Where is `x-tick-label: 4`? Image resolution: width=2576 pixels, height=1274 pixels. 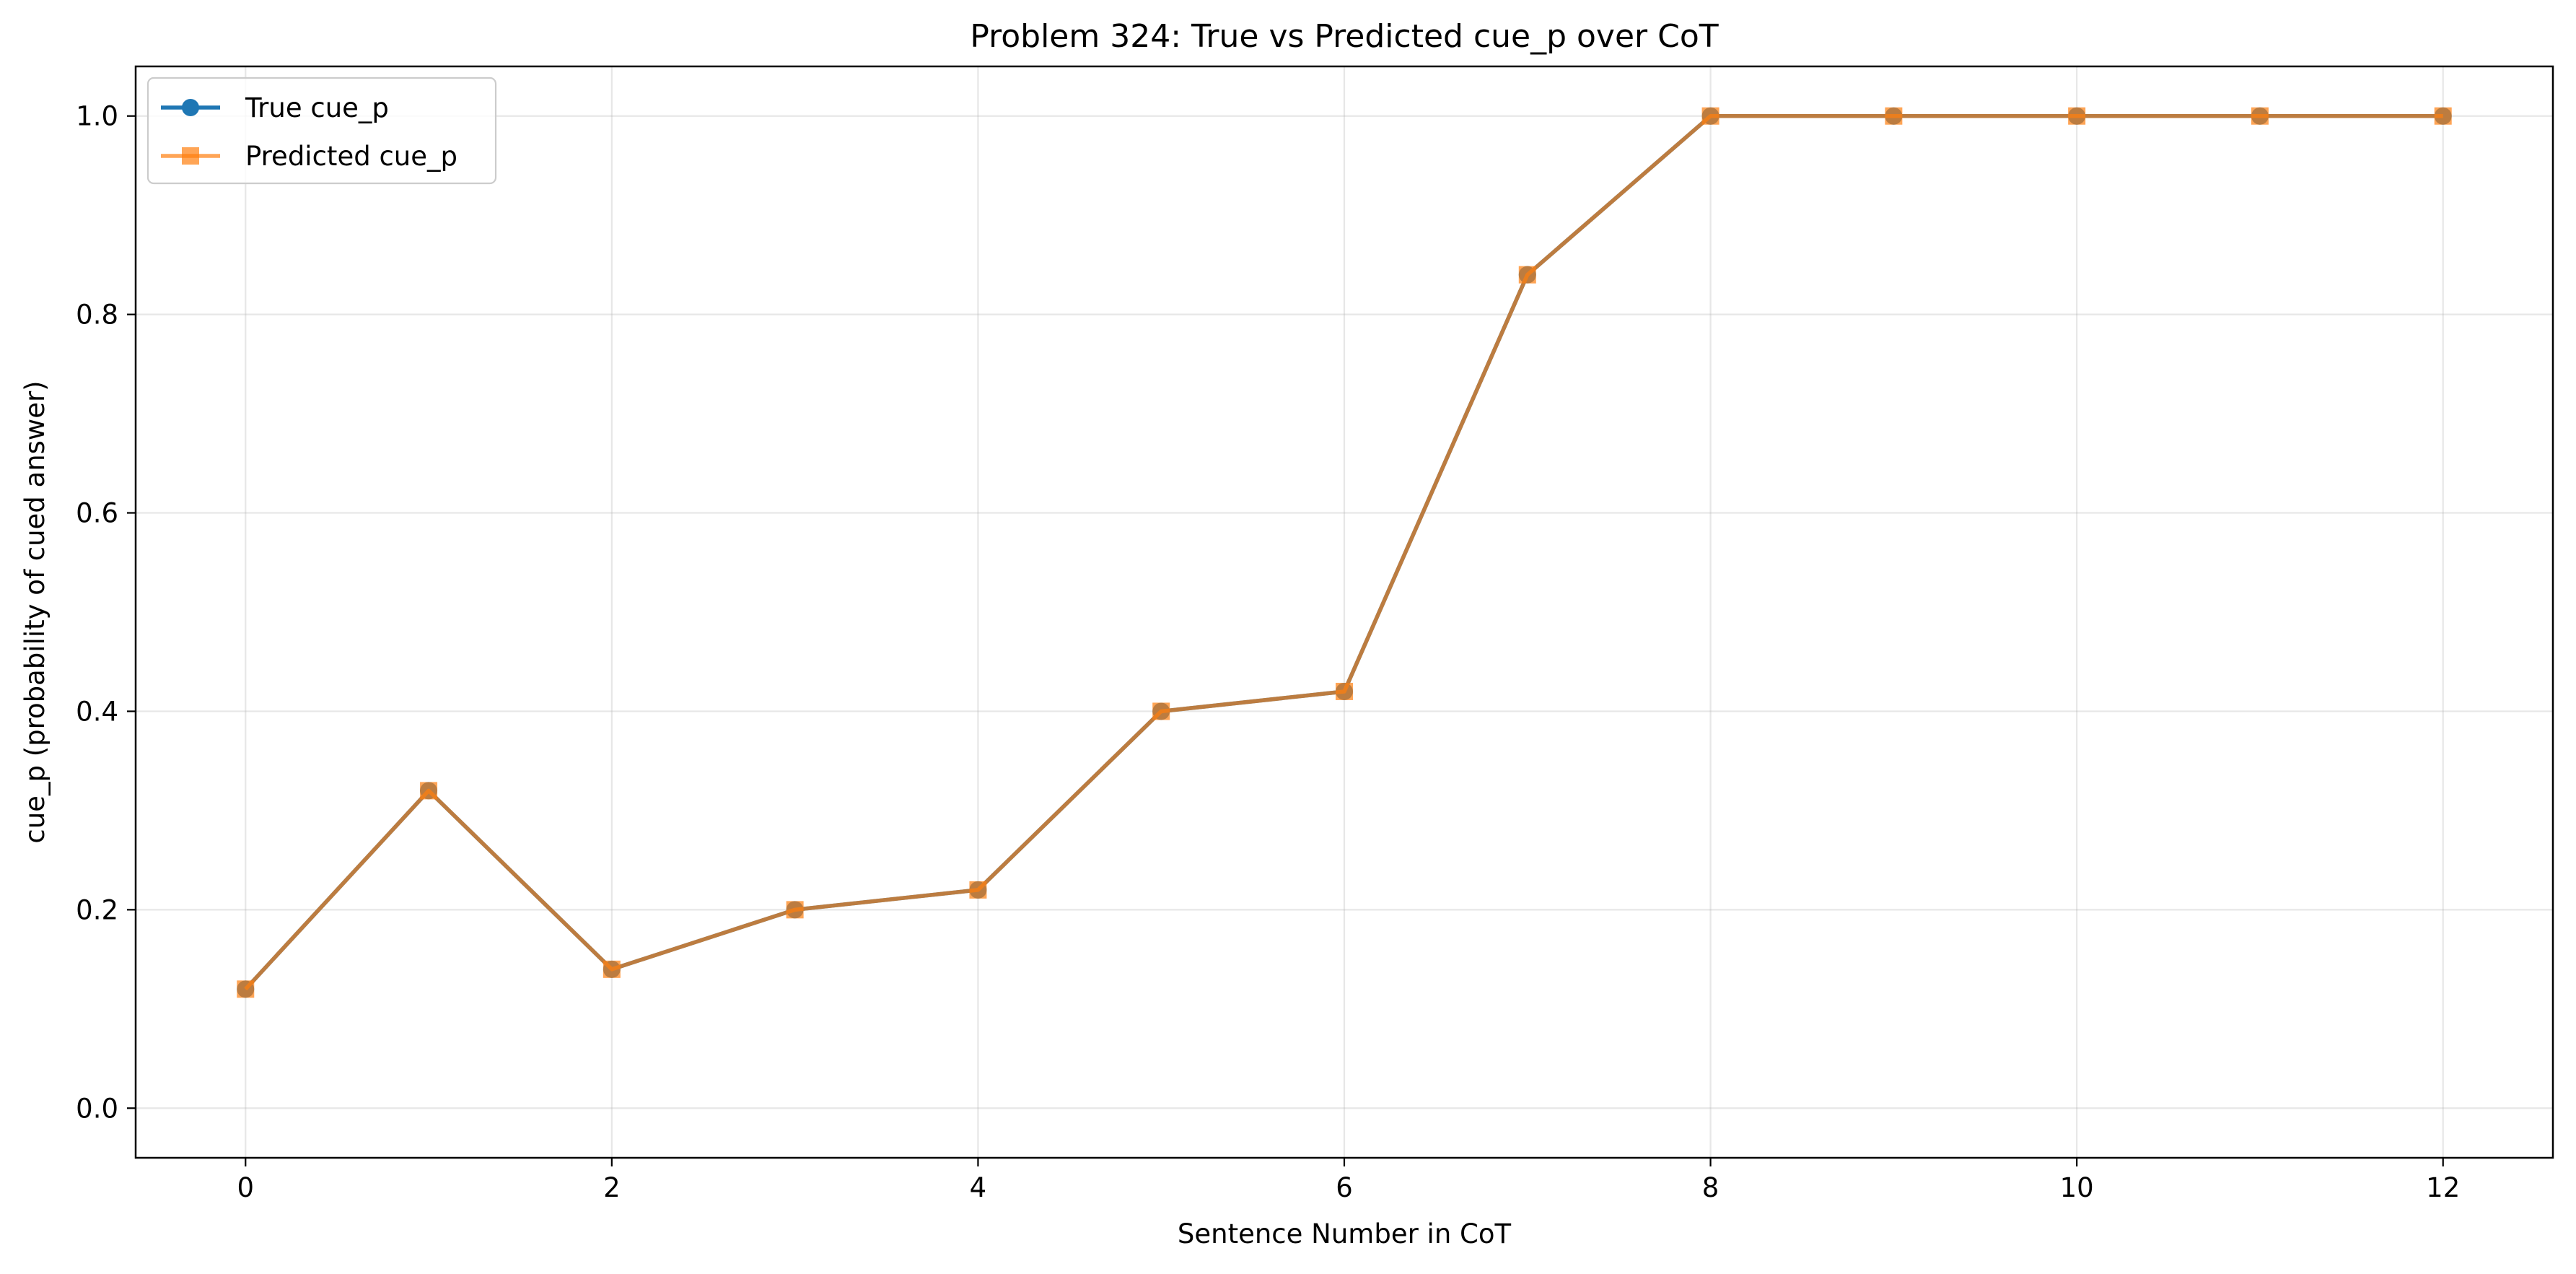 x-tick-label: 4 is located at coordinates (979, 1187).